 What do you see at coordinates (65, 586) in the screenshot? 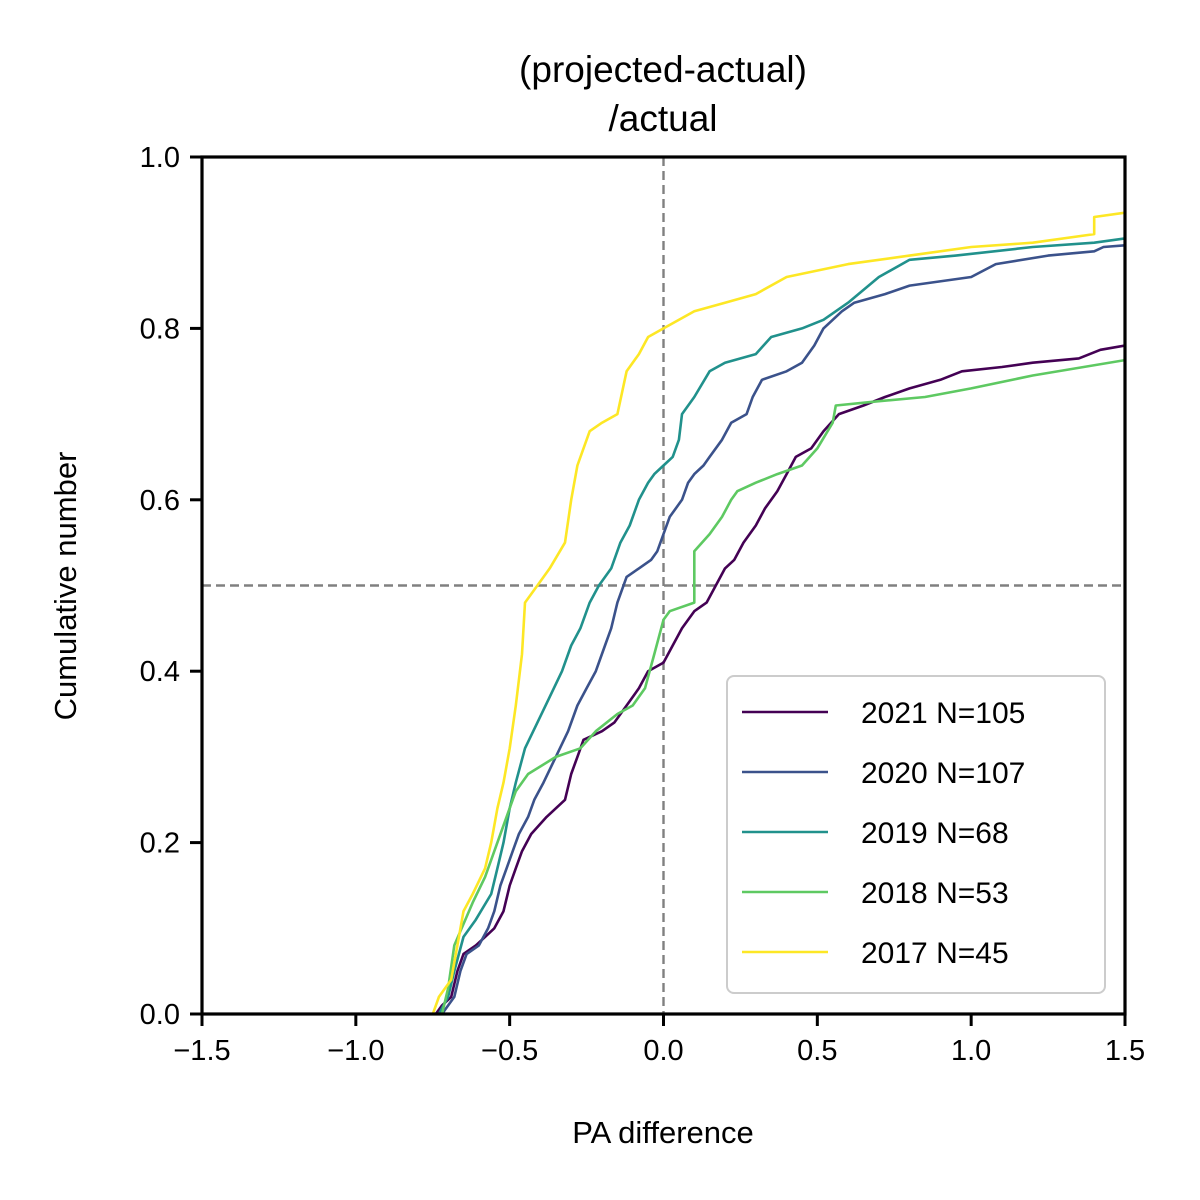
I see `y-axis-label: Cumulative number` at bounding box center [65, 586].